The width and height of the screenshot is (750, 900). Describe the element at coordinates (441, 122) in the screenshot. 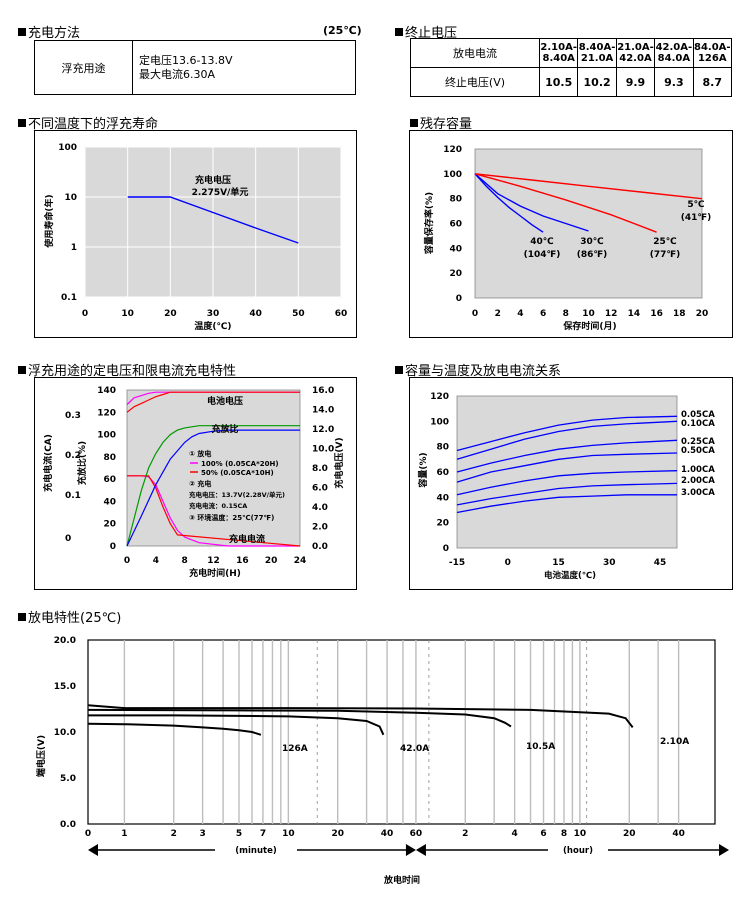

I see `residual-capacity-title: 残存容量` at that location.